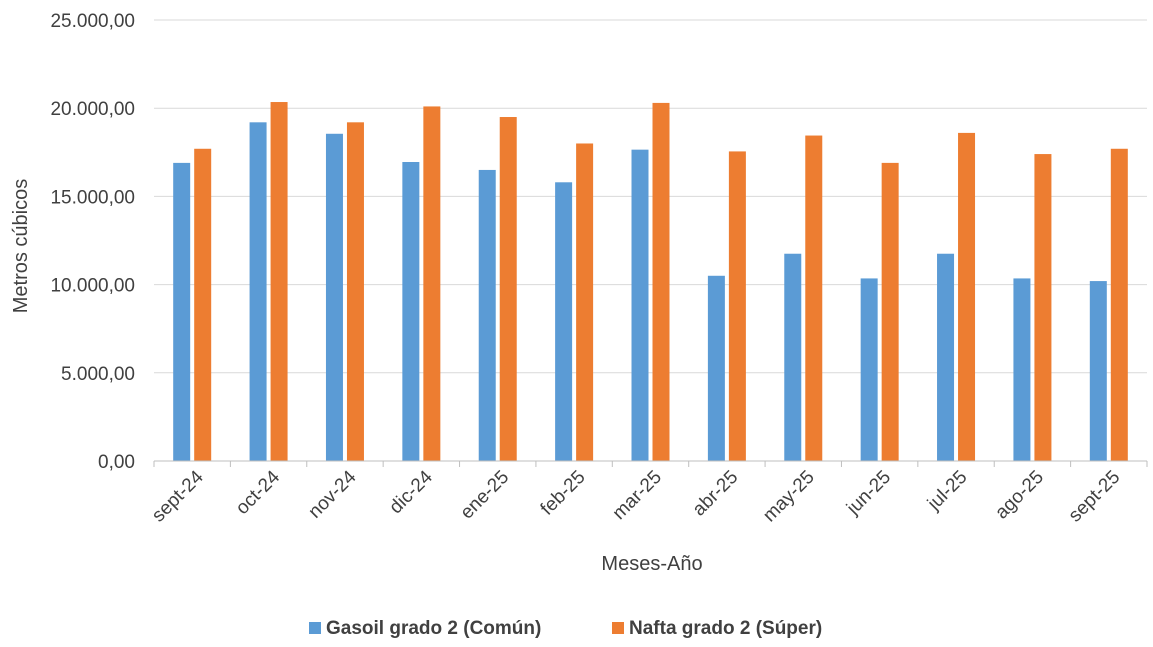 The image size is (1153, 647). I want to click on y-axis-title: Metros cúbicos, so click(21, 246).